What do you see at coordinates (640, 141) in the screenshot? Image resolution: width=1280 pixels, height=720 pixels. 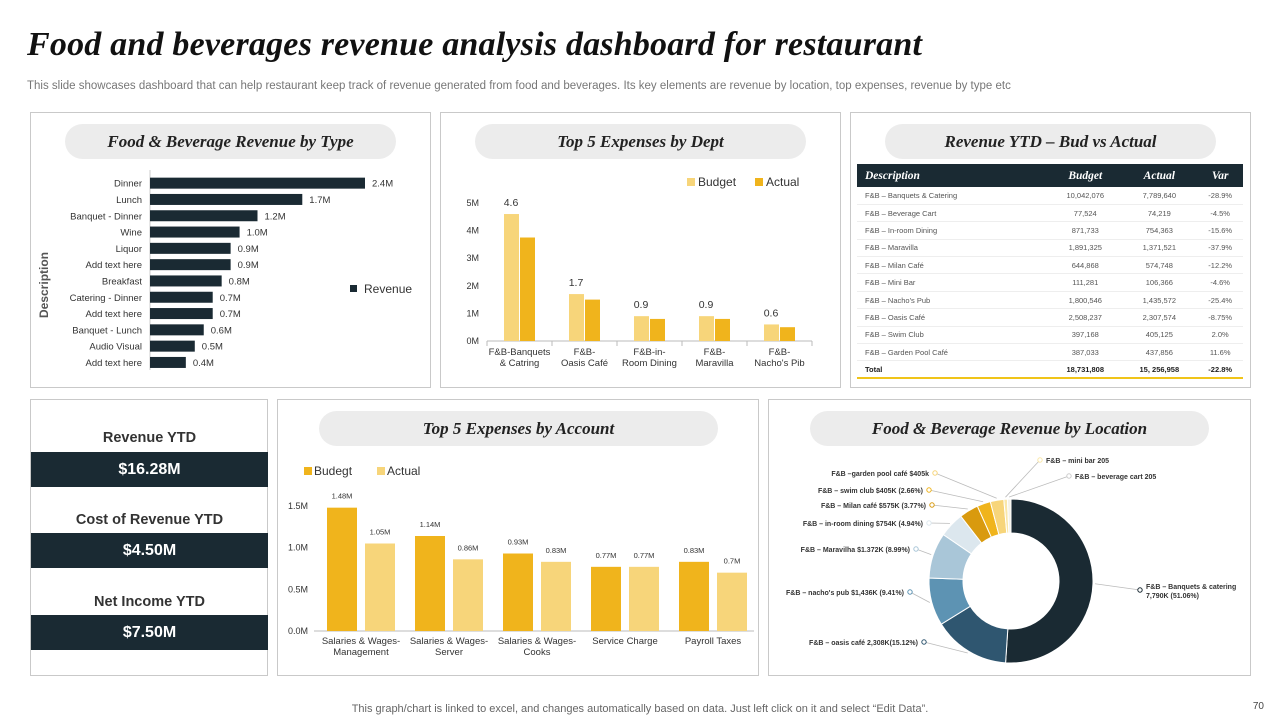 I see `expenses-by-dept-title: Top 5 Expenses by Dept` at bounding box center [640, 141].